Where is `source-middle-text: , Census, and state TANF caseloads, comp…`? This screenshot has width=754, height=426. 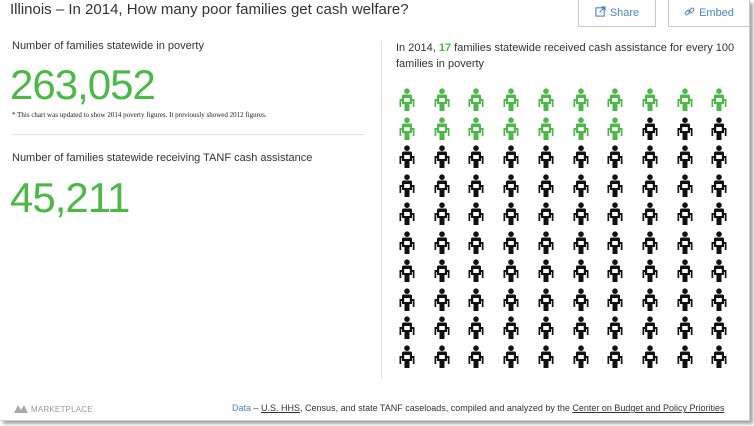 source-middle-text: , Census, and state TANF caseloads, comp… is located at coordinates (436, 408).